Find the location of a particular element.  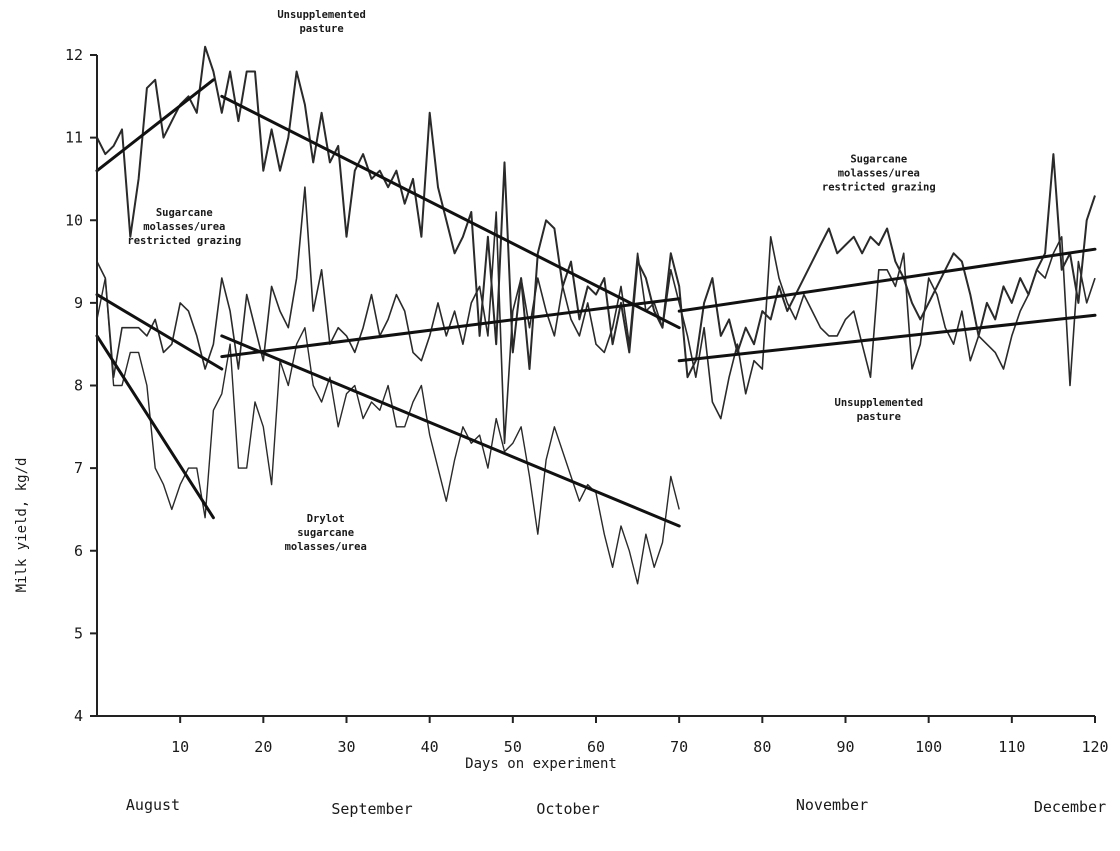

y-ticks: 4 5 6 7 8 9 10 11 12 is located at coordinates (81, 385).